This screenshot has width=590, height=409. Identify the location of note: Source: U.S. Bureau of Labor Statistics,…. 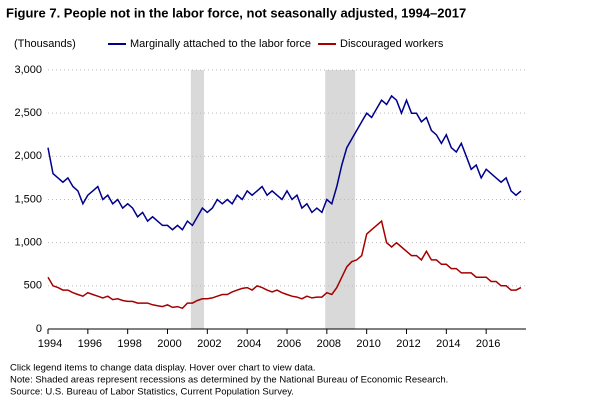
(152, 392).